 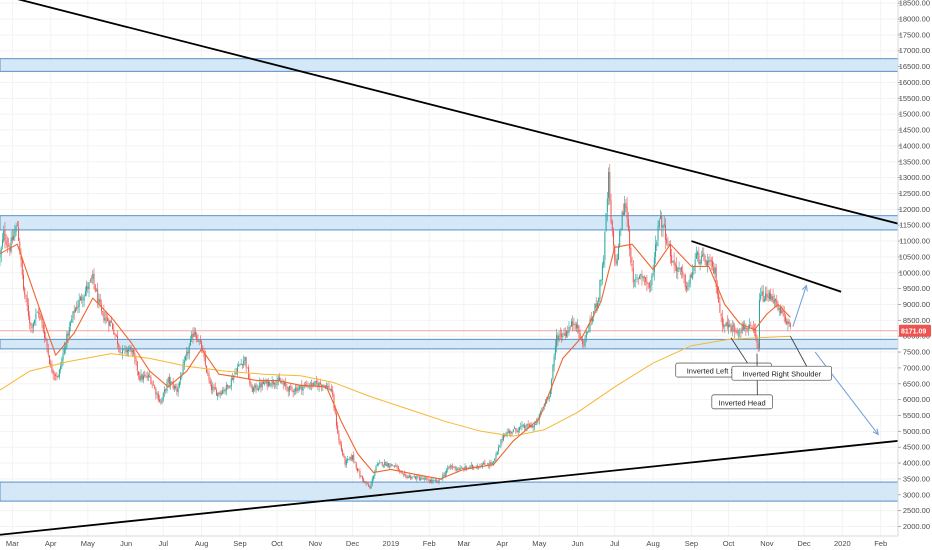 I want to click on y-tick-label: 11500.00, so click(x=914, y=225).